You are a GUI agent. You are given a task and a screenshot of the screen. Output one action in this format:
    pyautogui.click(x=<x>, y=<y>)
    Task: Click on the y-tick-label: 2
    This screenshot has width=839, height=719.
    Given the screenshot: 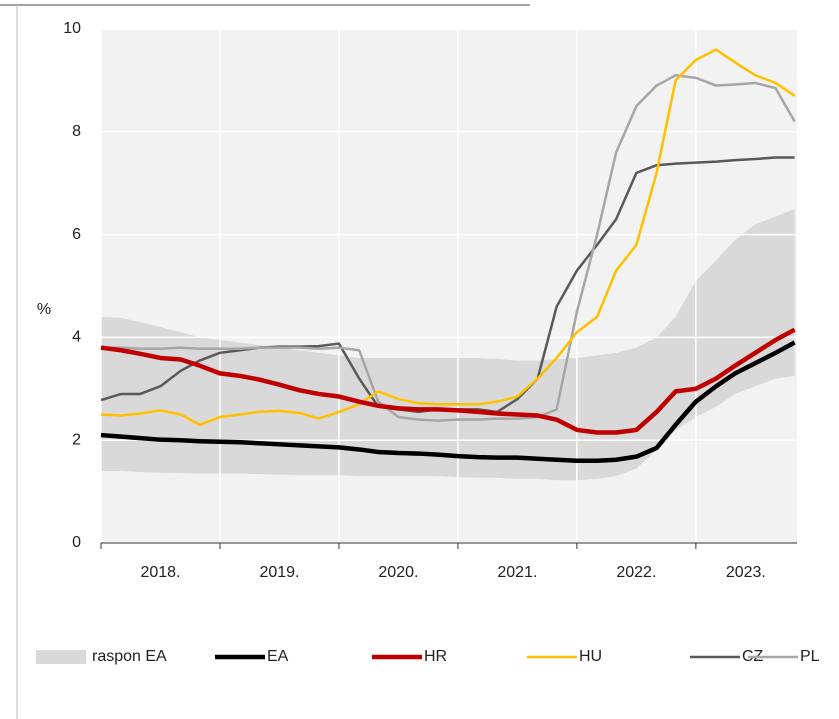 What is the action you would take?
    pyautogui.click(x=76, y=439)
    